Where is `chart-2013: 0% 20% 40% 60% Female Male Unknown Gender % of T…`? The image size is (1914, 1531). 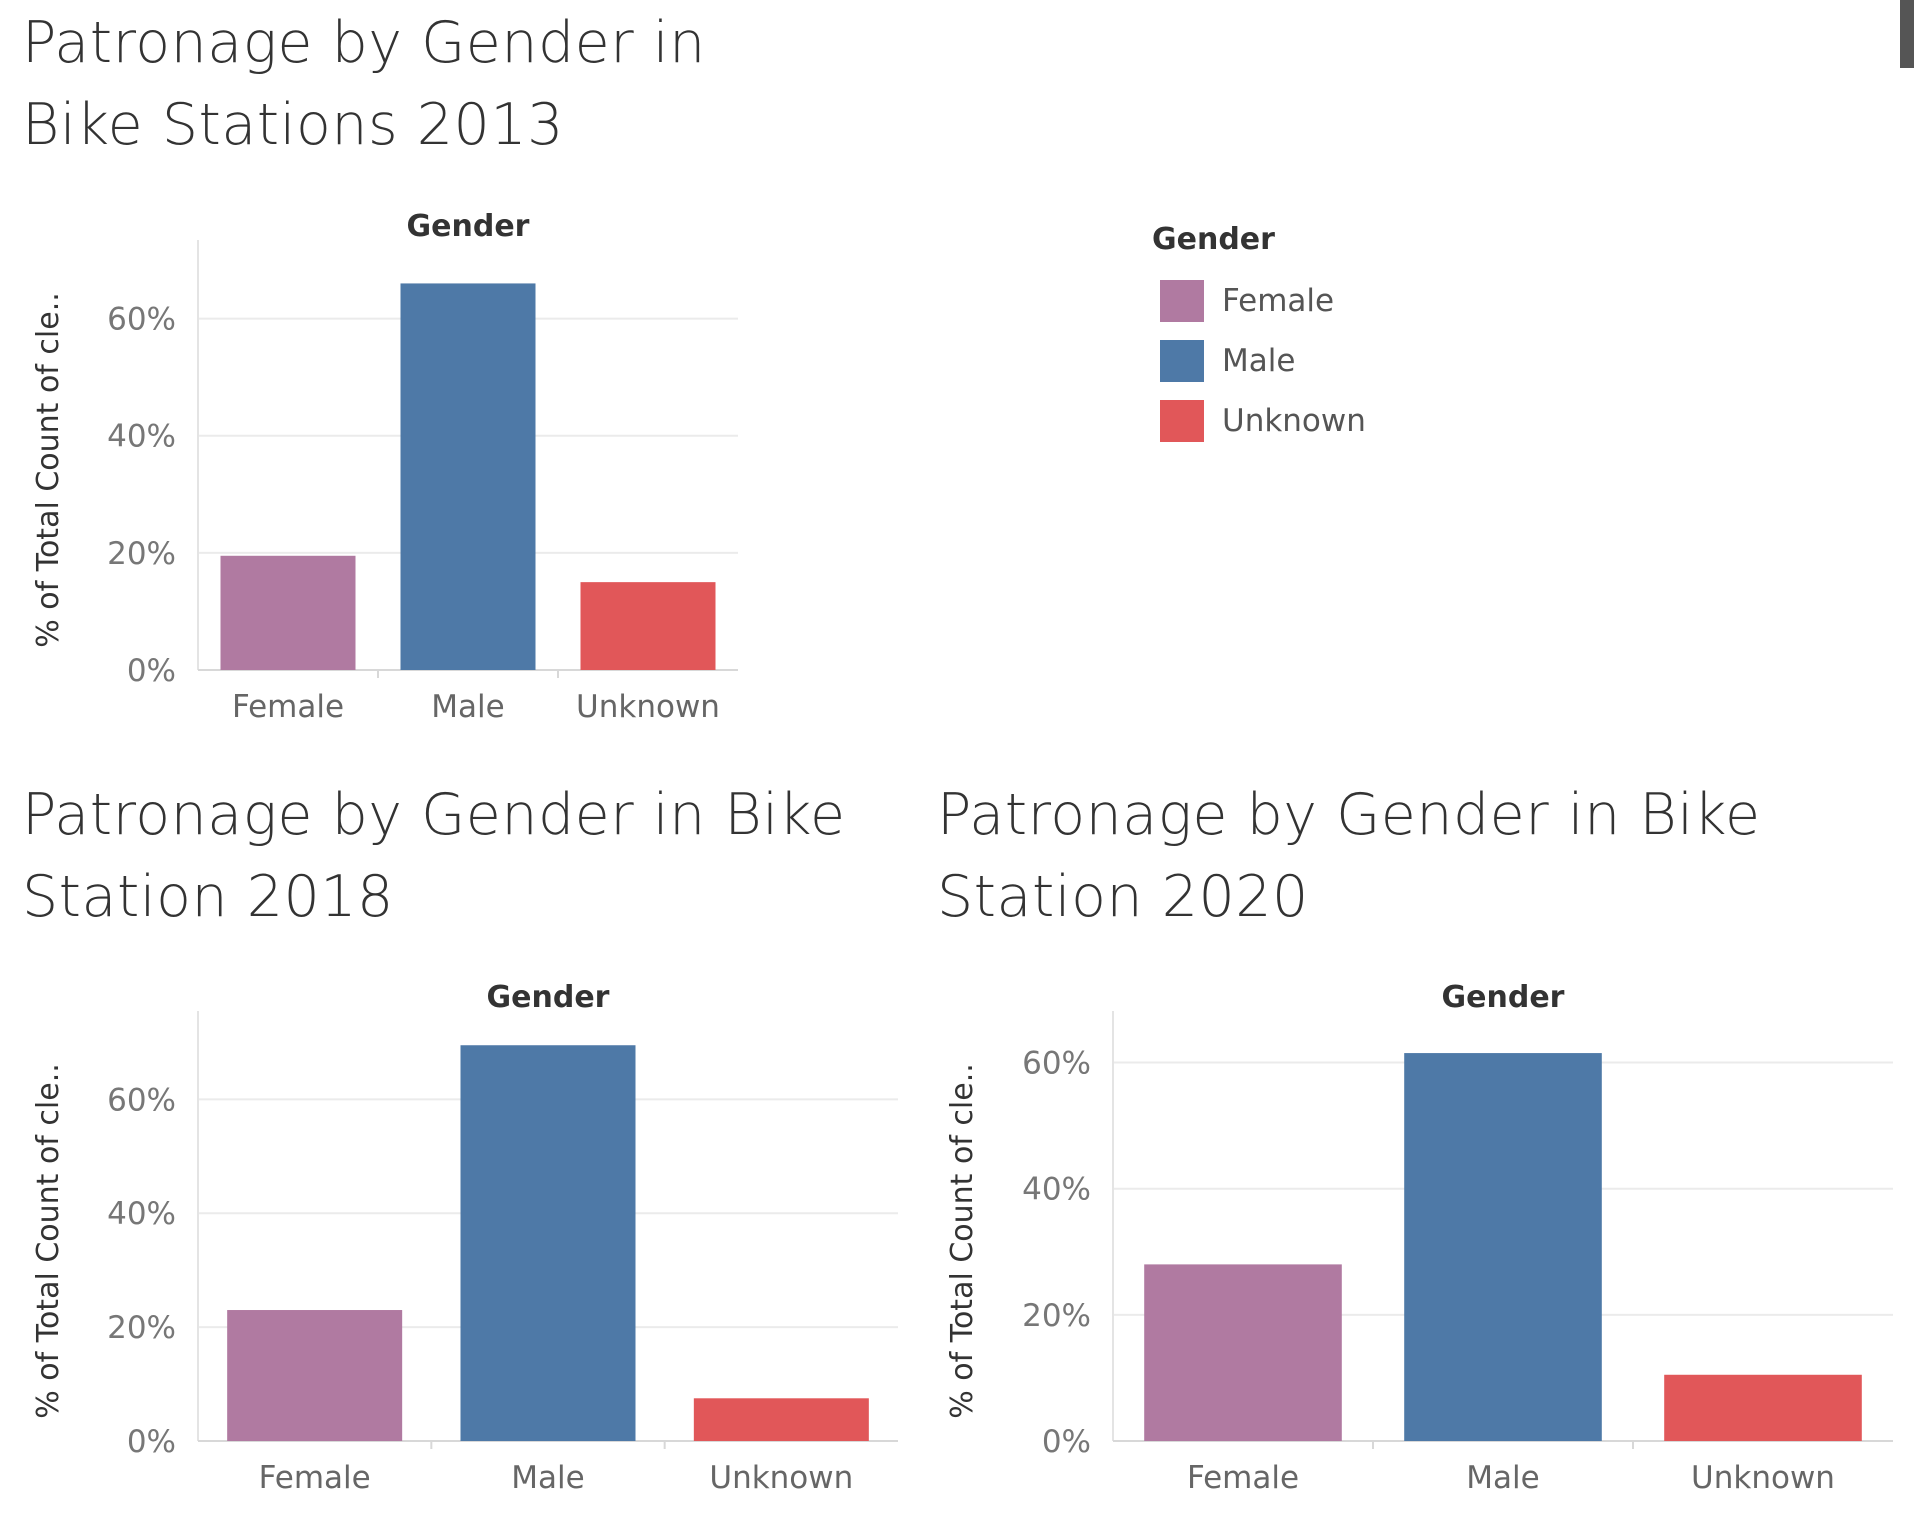 chart-2013: 0% 20% 40% 60% Female Male Unknown Gender % of T… is located at coordinates (380, 470).